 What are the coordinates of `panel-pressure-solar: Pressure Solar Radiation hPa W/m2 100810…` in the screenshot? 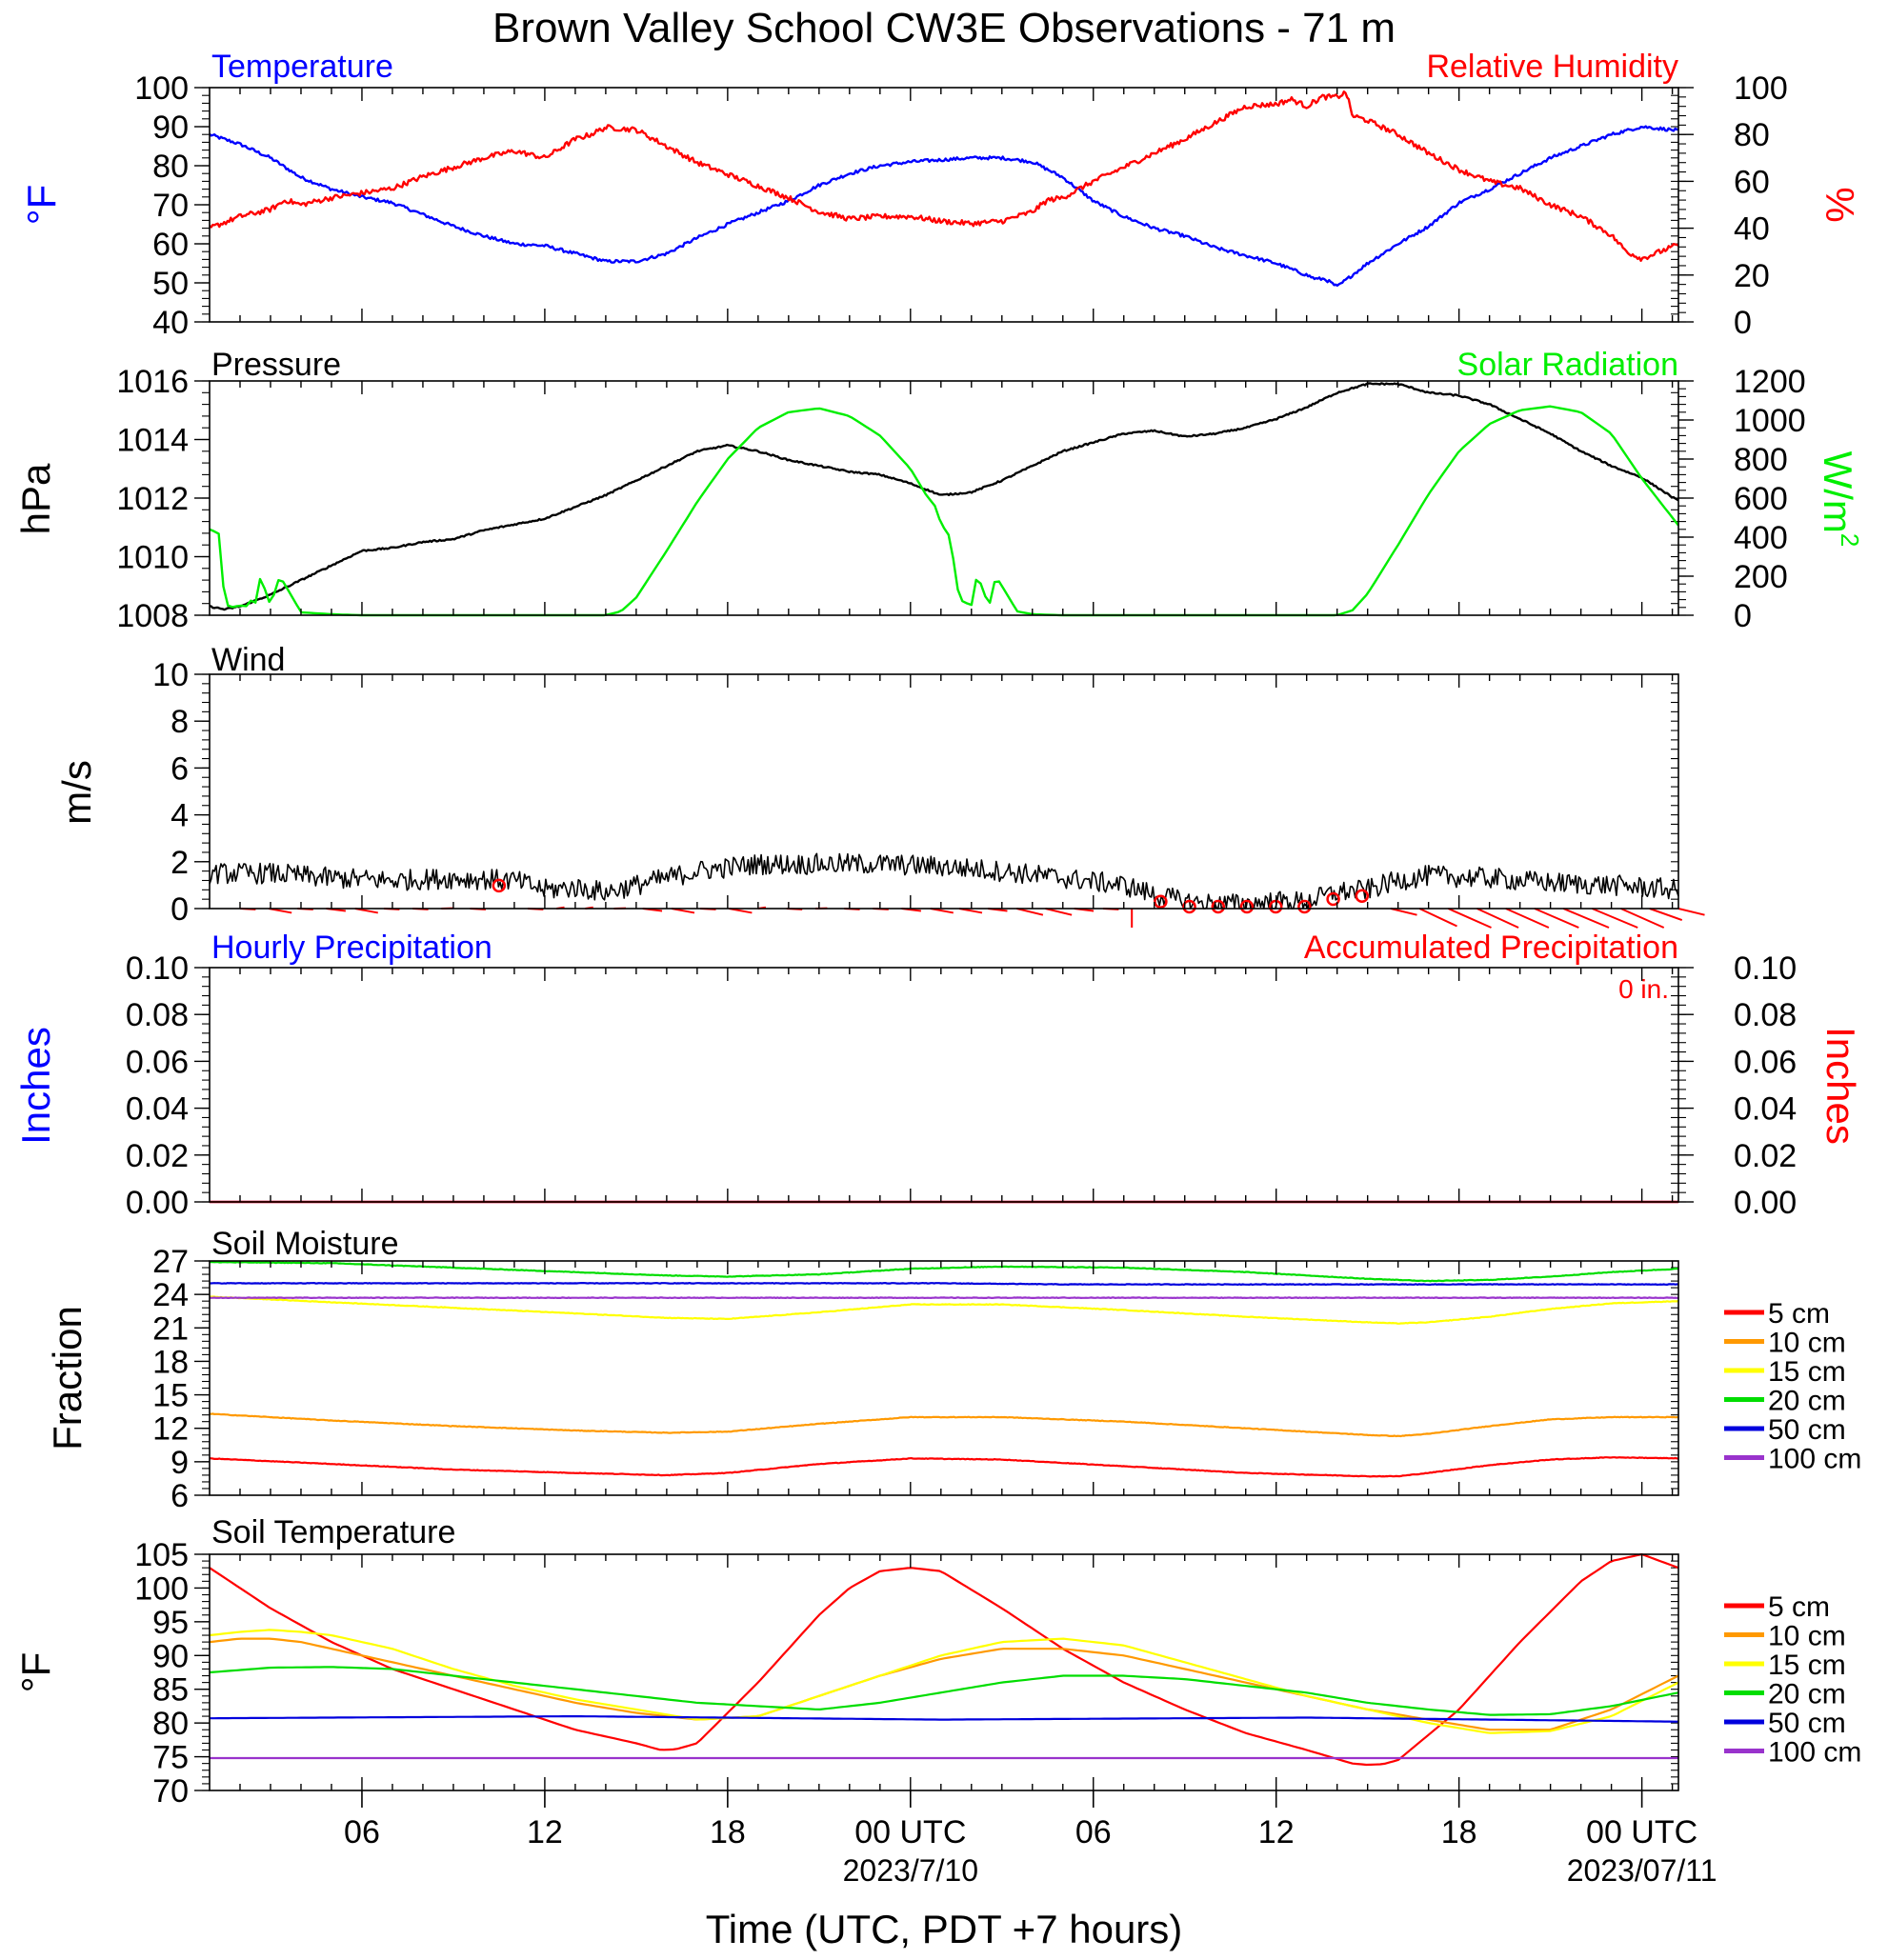 It's located at (938, 490).